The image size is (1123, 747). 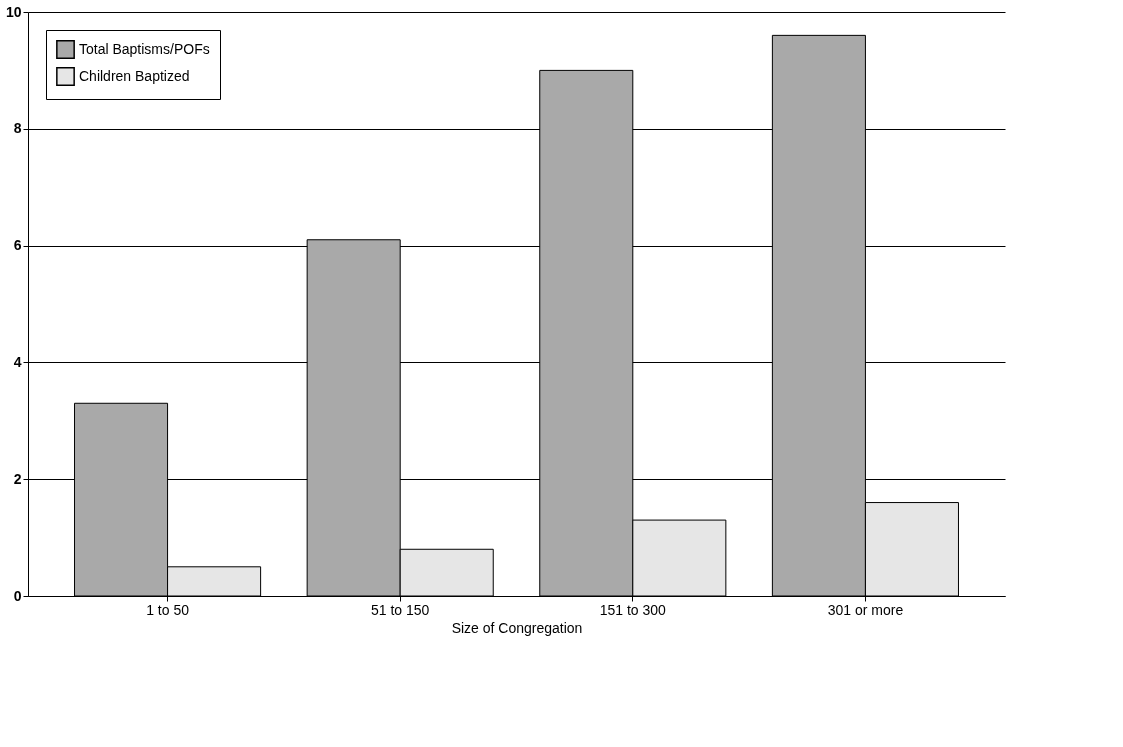 What do you see at coordinates (17, 595) in the screenshot?
I see `y-tick-label: 0` at bounding box center [17, 595].